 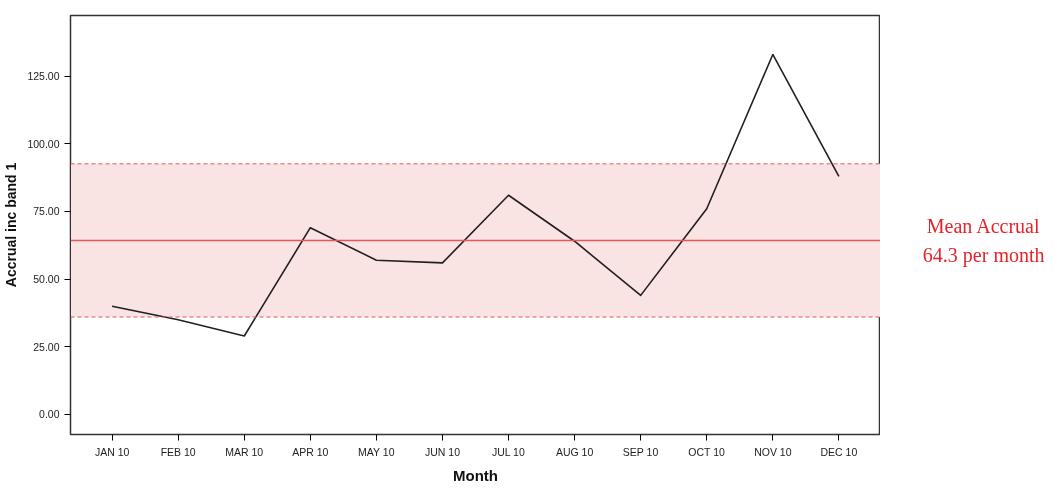 I want to click on x-tick-label: OCT 10, so click(x=707, y=451).